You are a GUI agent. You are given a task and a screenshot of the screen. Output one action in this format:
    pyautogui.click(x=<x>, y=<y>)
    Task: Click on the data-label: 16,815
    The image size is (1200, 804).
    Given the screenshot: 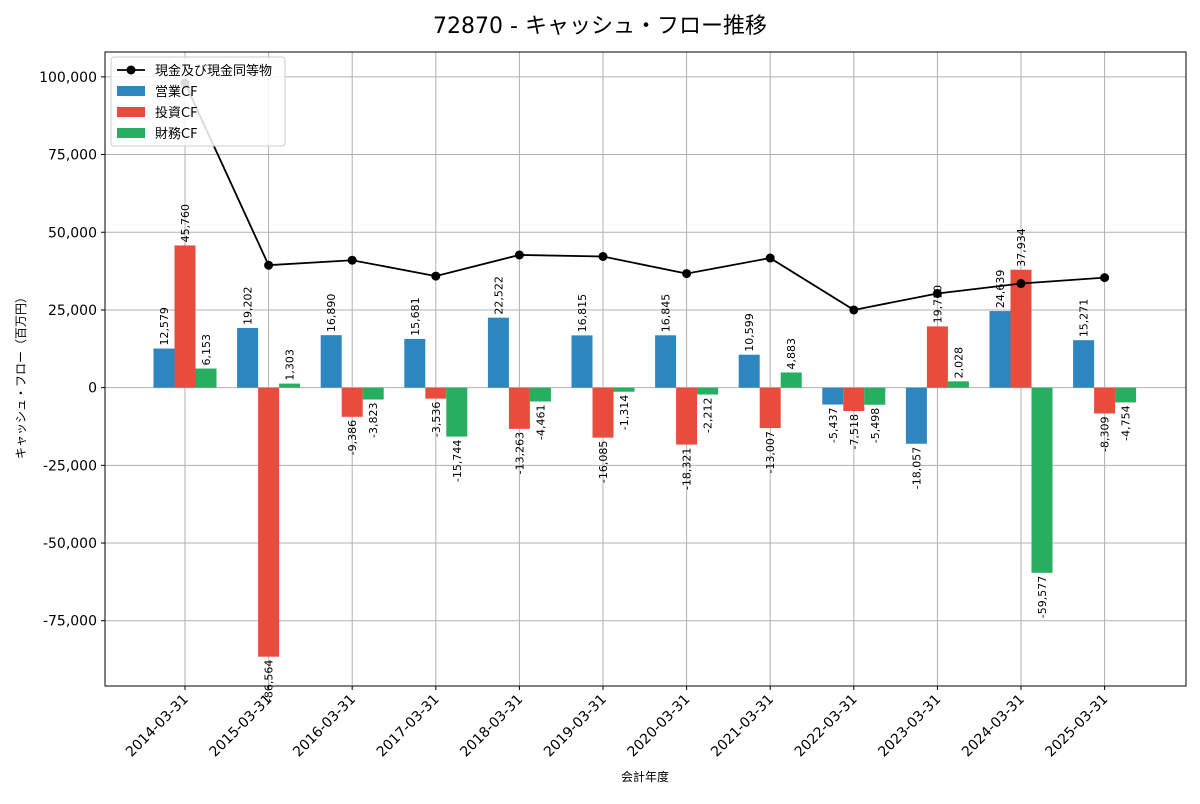 What is the action you would take?
    pyautogui.click(x=582, y=313)
    